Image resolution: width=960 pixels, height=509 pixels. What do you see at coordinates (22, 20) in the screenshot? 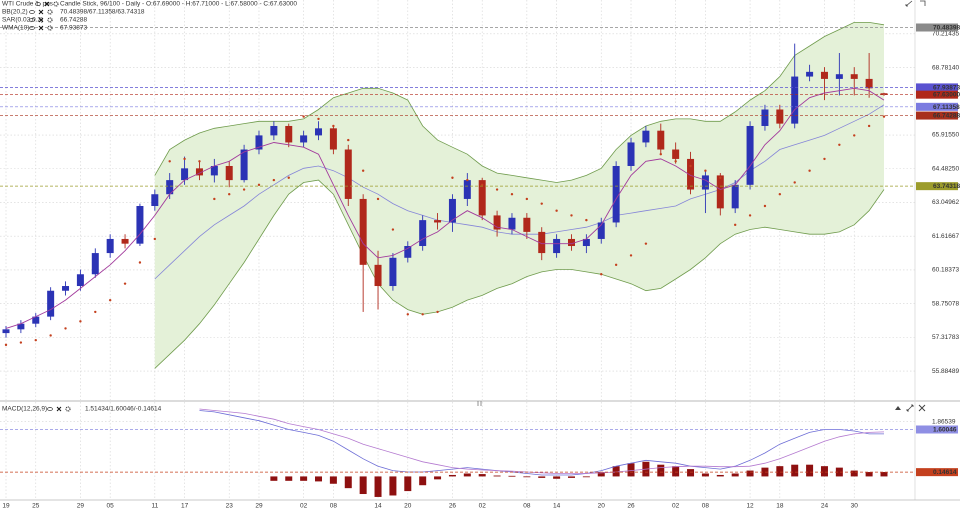
I see `indicator-name: SAR(0.02,0.2)` at bounding box center [22, 20].